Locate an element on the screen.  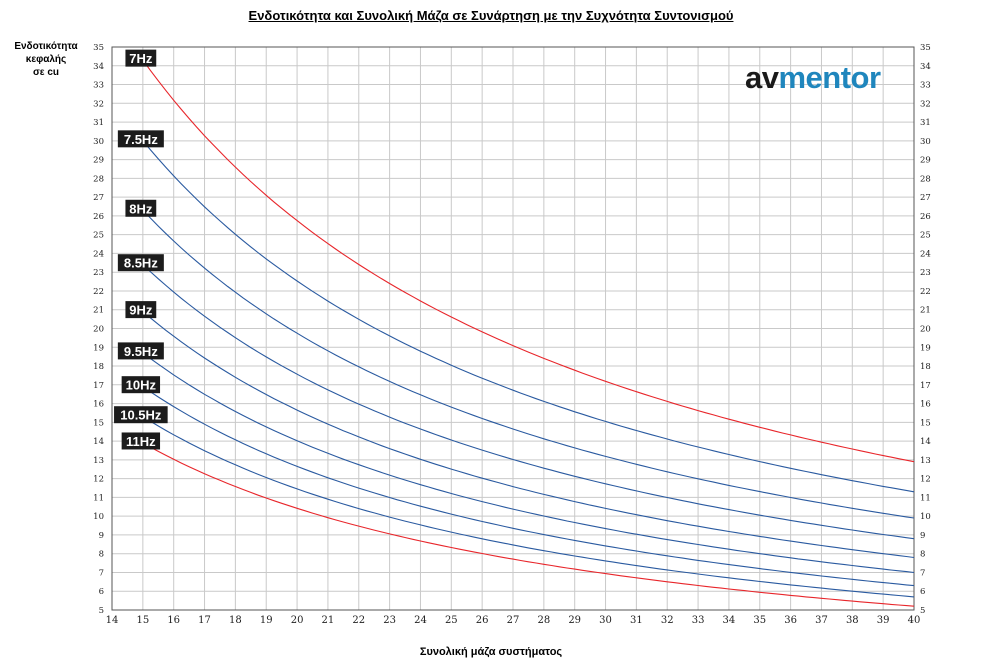
y-axis-label-line: σε cu is located at coordinates (46, 72).